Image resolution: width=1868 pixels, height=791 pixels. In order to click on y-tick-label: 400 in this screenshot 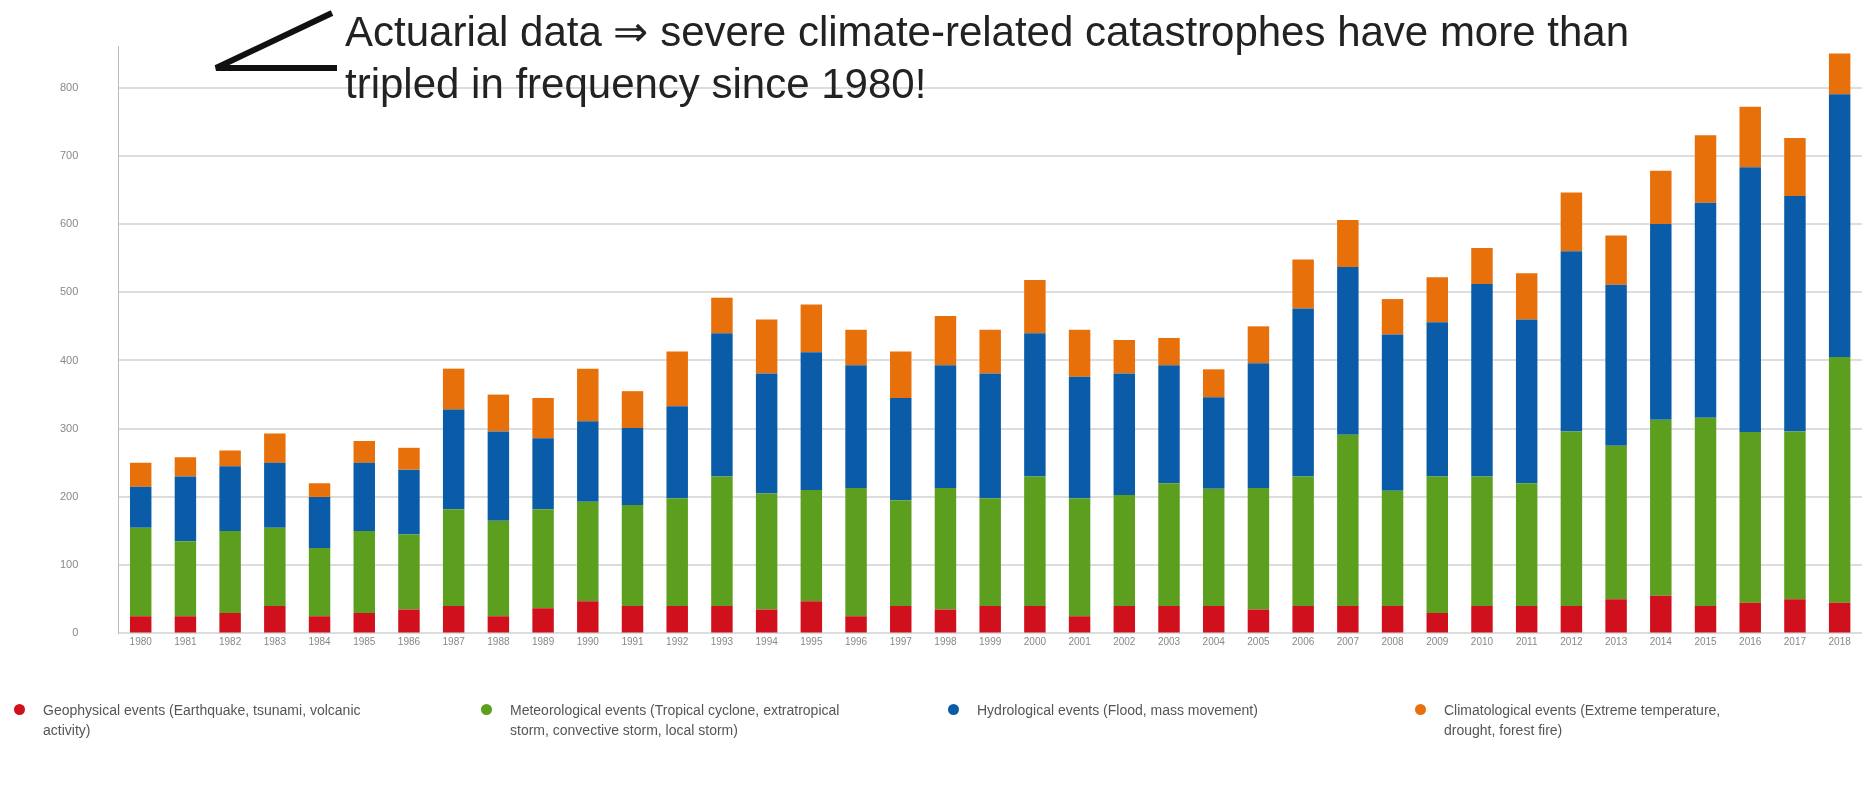, I will do `click(69, 359)`.